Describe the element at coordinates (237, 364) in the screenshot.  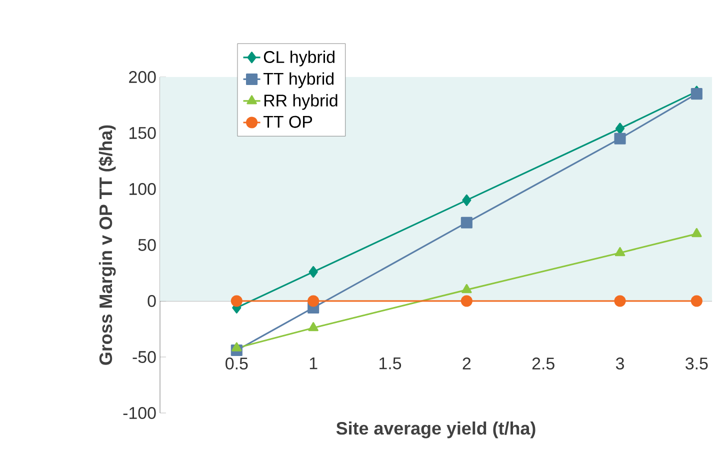
I see `x-tick-label: 0.5` at that location.